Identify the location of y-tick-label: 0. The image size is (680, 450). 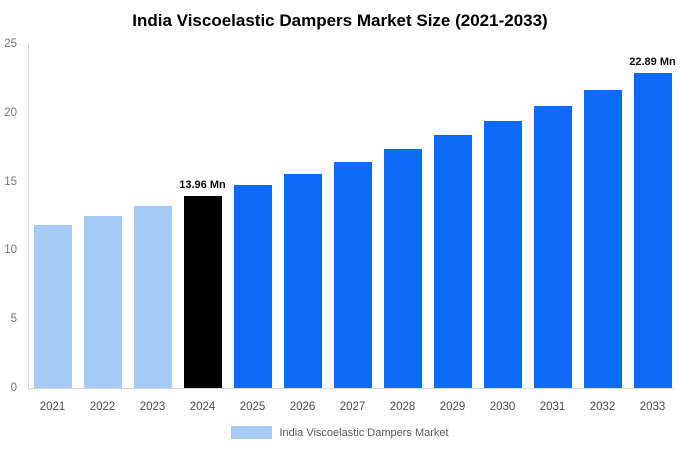
(13, 388).